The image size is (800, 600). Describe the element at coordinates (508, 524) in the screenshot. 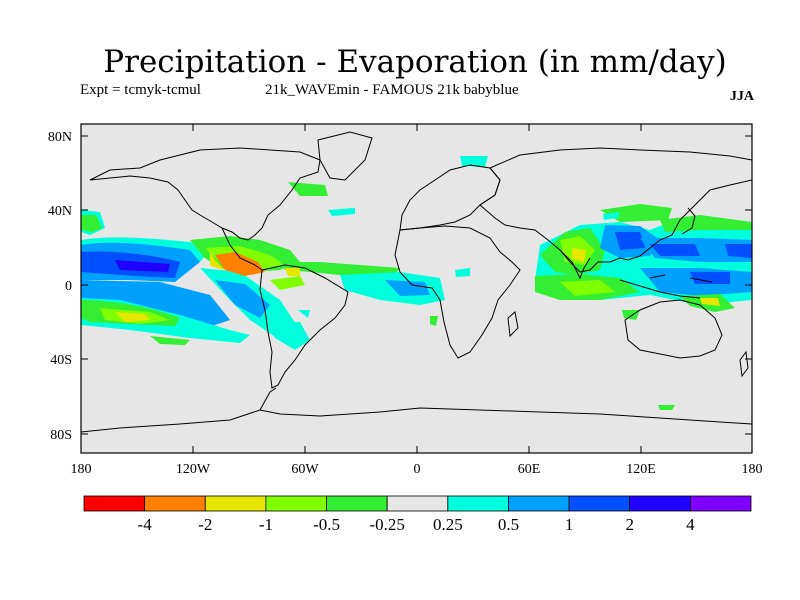

I see `colorbar-label: 0.5` at that location.